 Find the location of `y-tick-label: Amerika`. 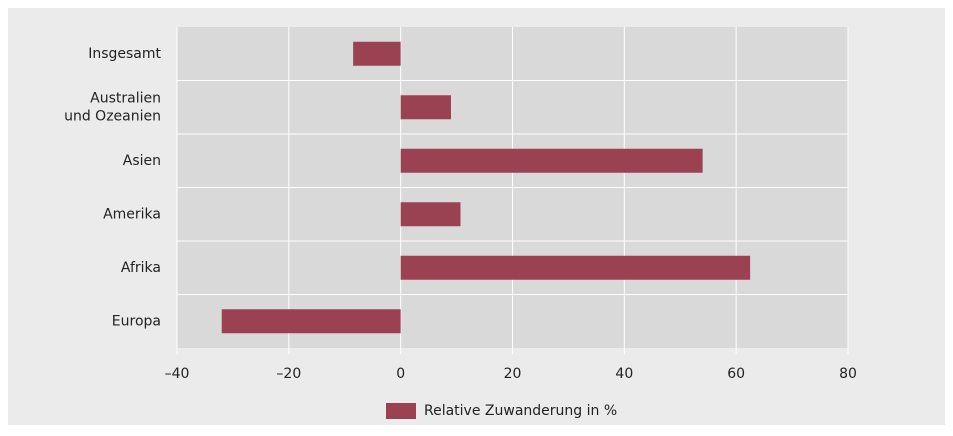

y-tick-label: Amerika is located at coordinates (132, 214).